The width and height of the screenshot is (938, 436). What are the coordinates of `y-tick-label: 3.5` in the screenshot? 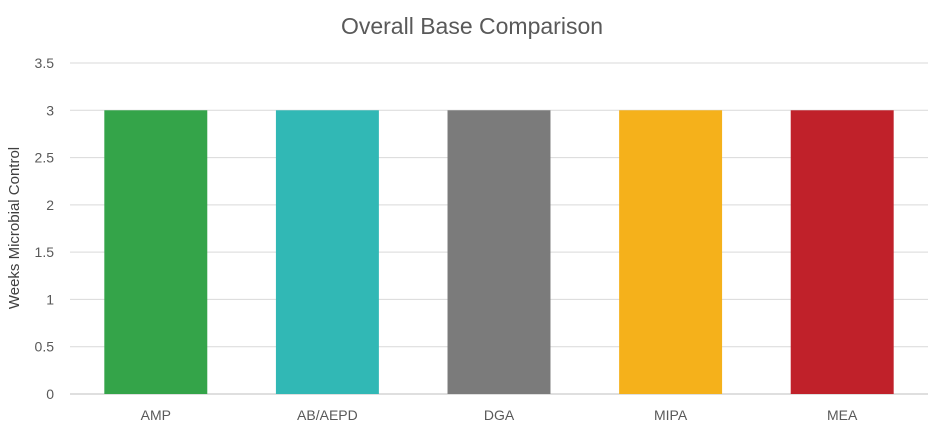 It's located at (45, 63).